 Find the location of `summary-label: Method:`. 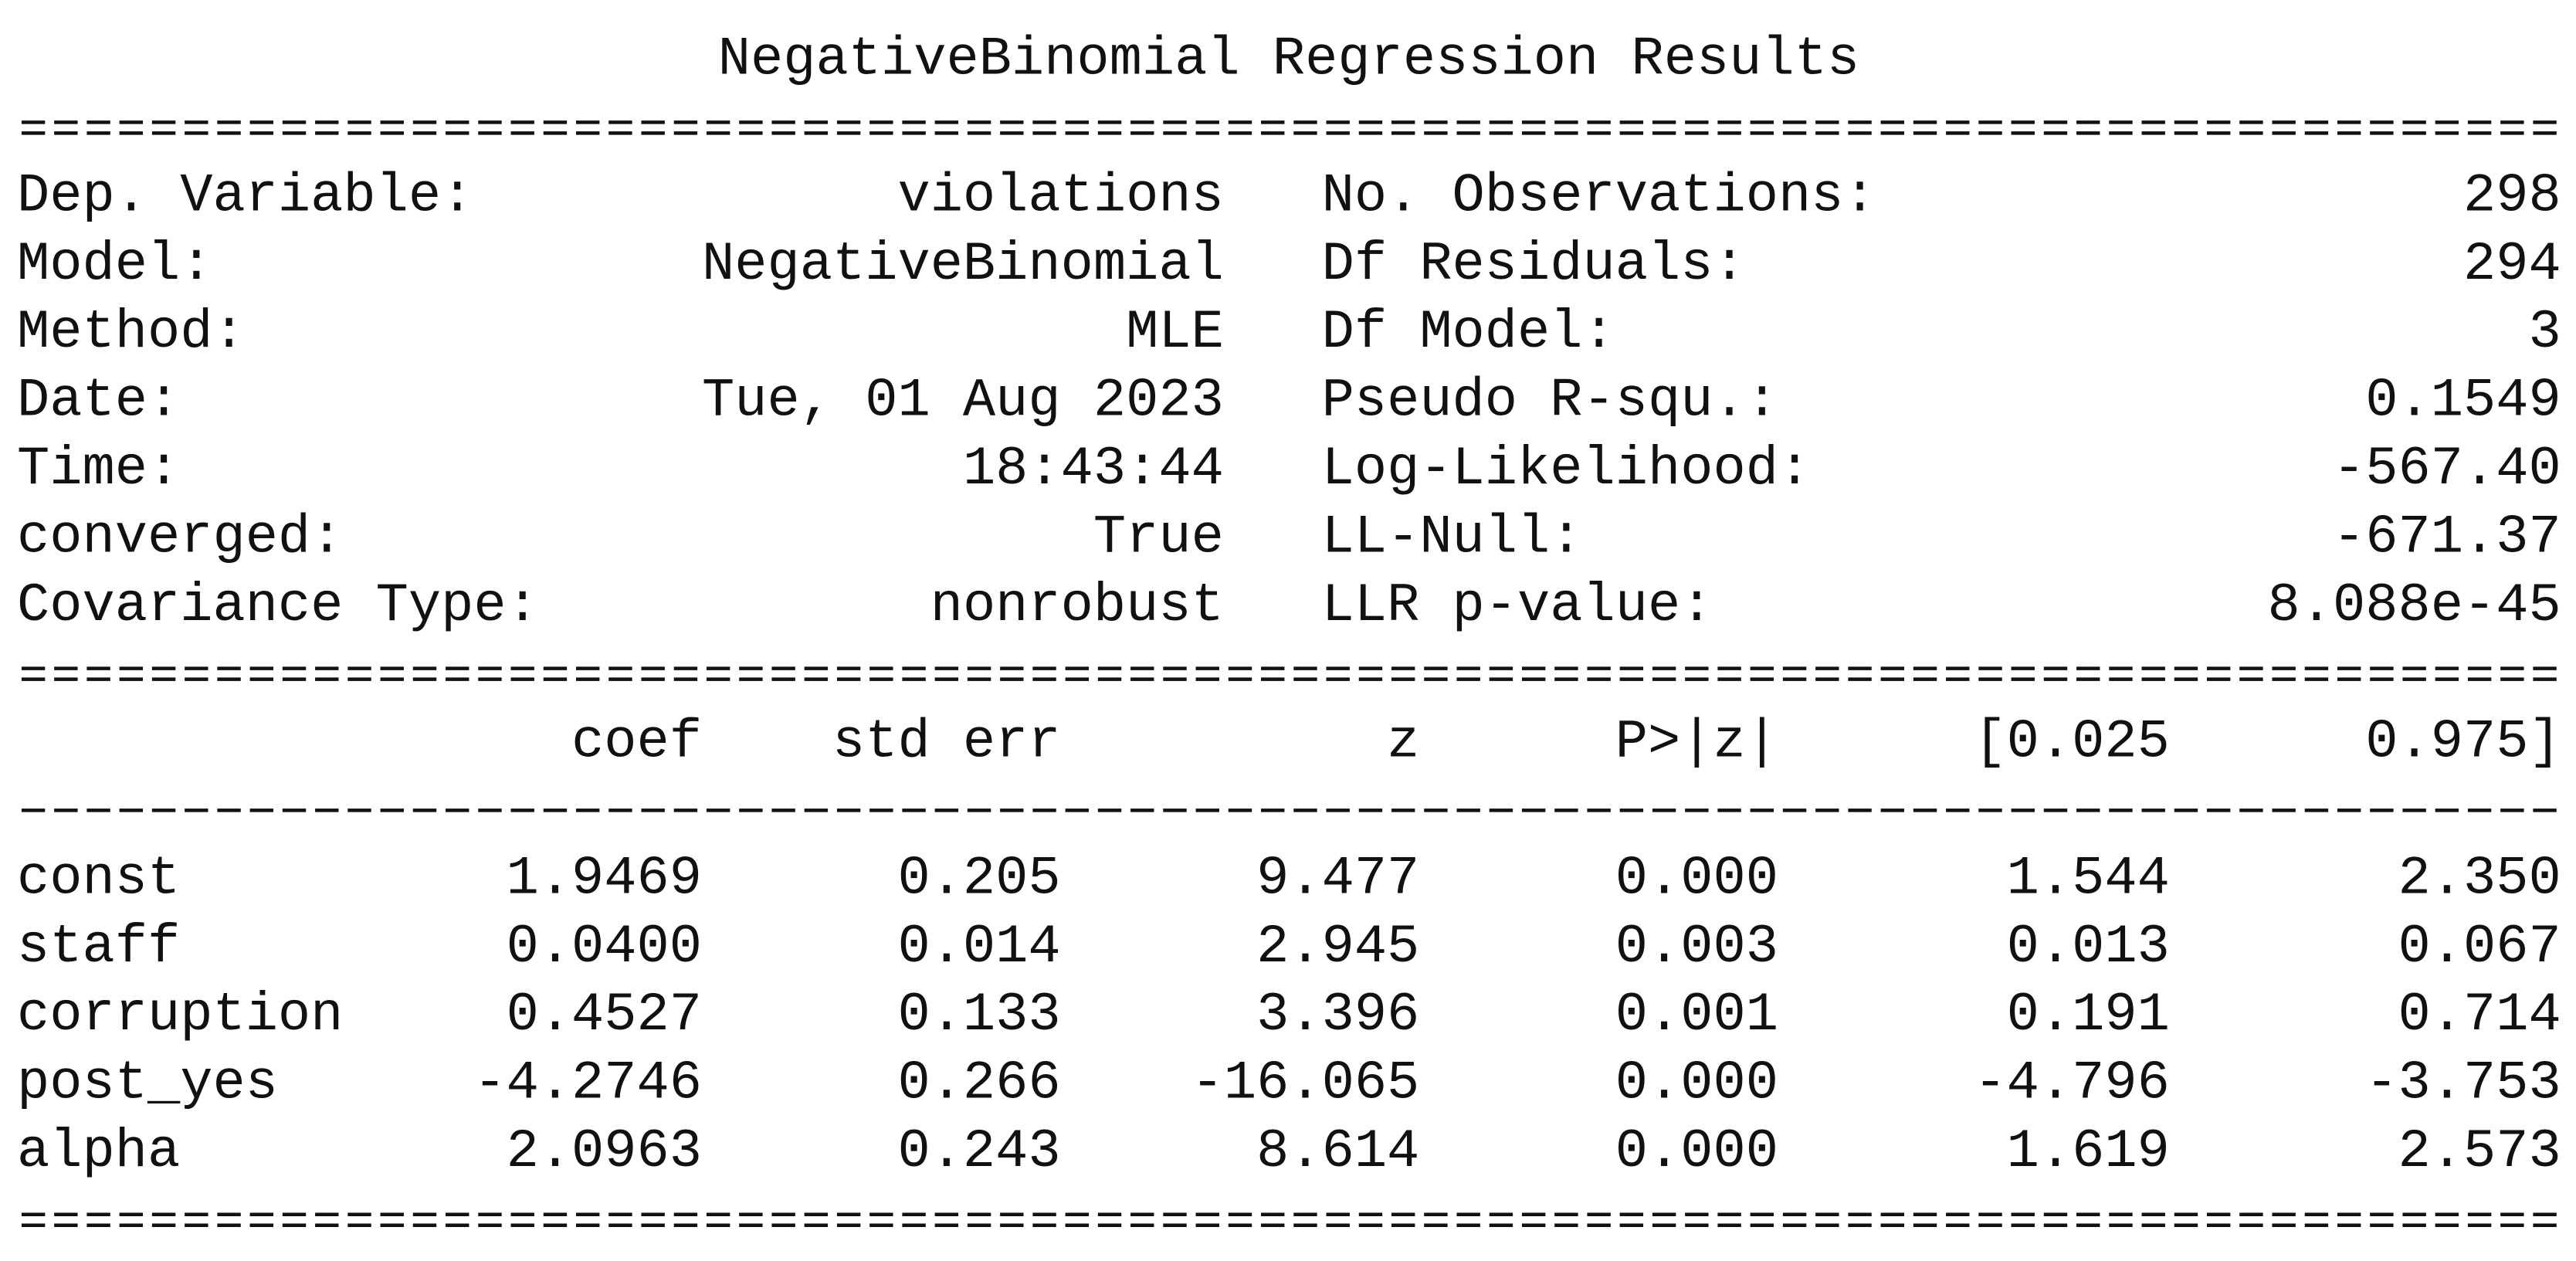

summary-label: Method: is located at coordinates (131, 333).